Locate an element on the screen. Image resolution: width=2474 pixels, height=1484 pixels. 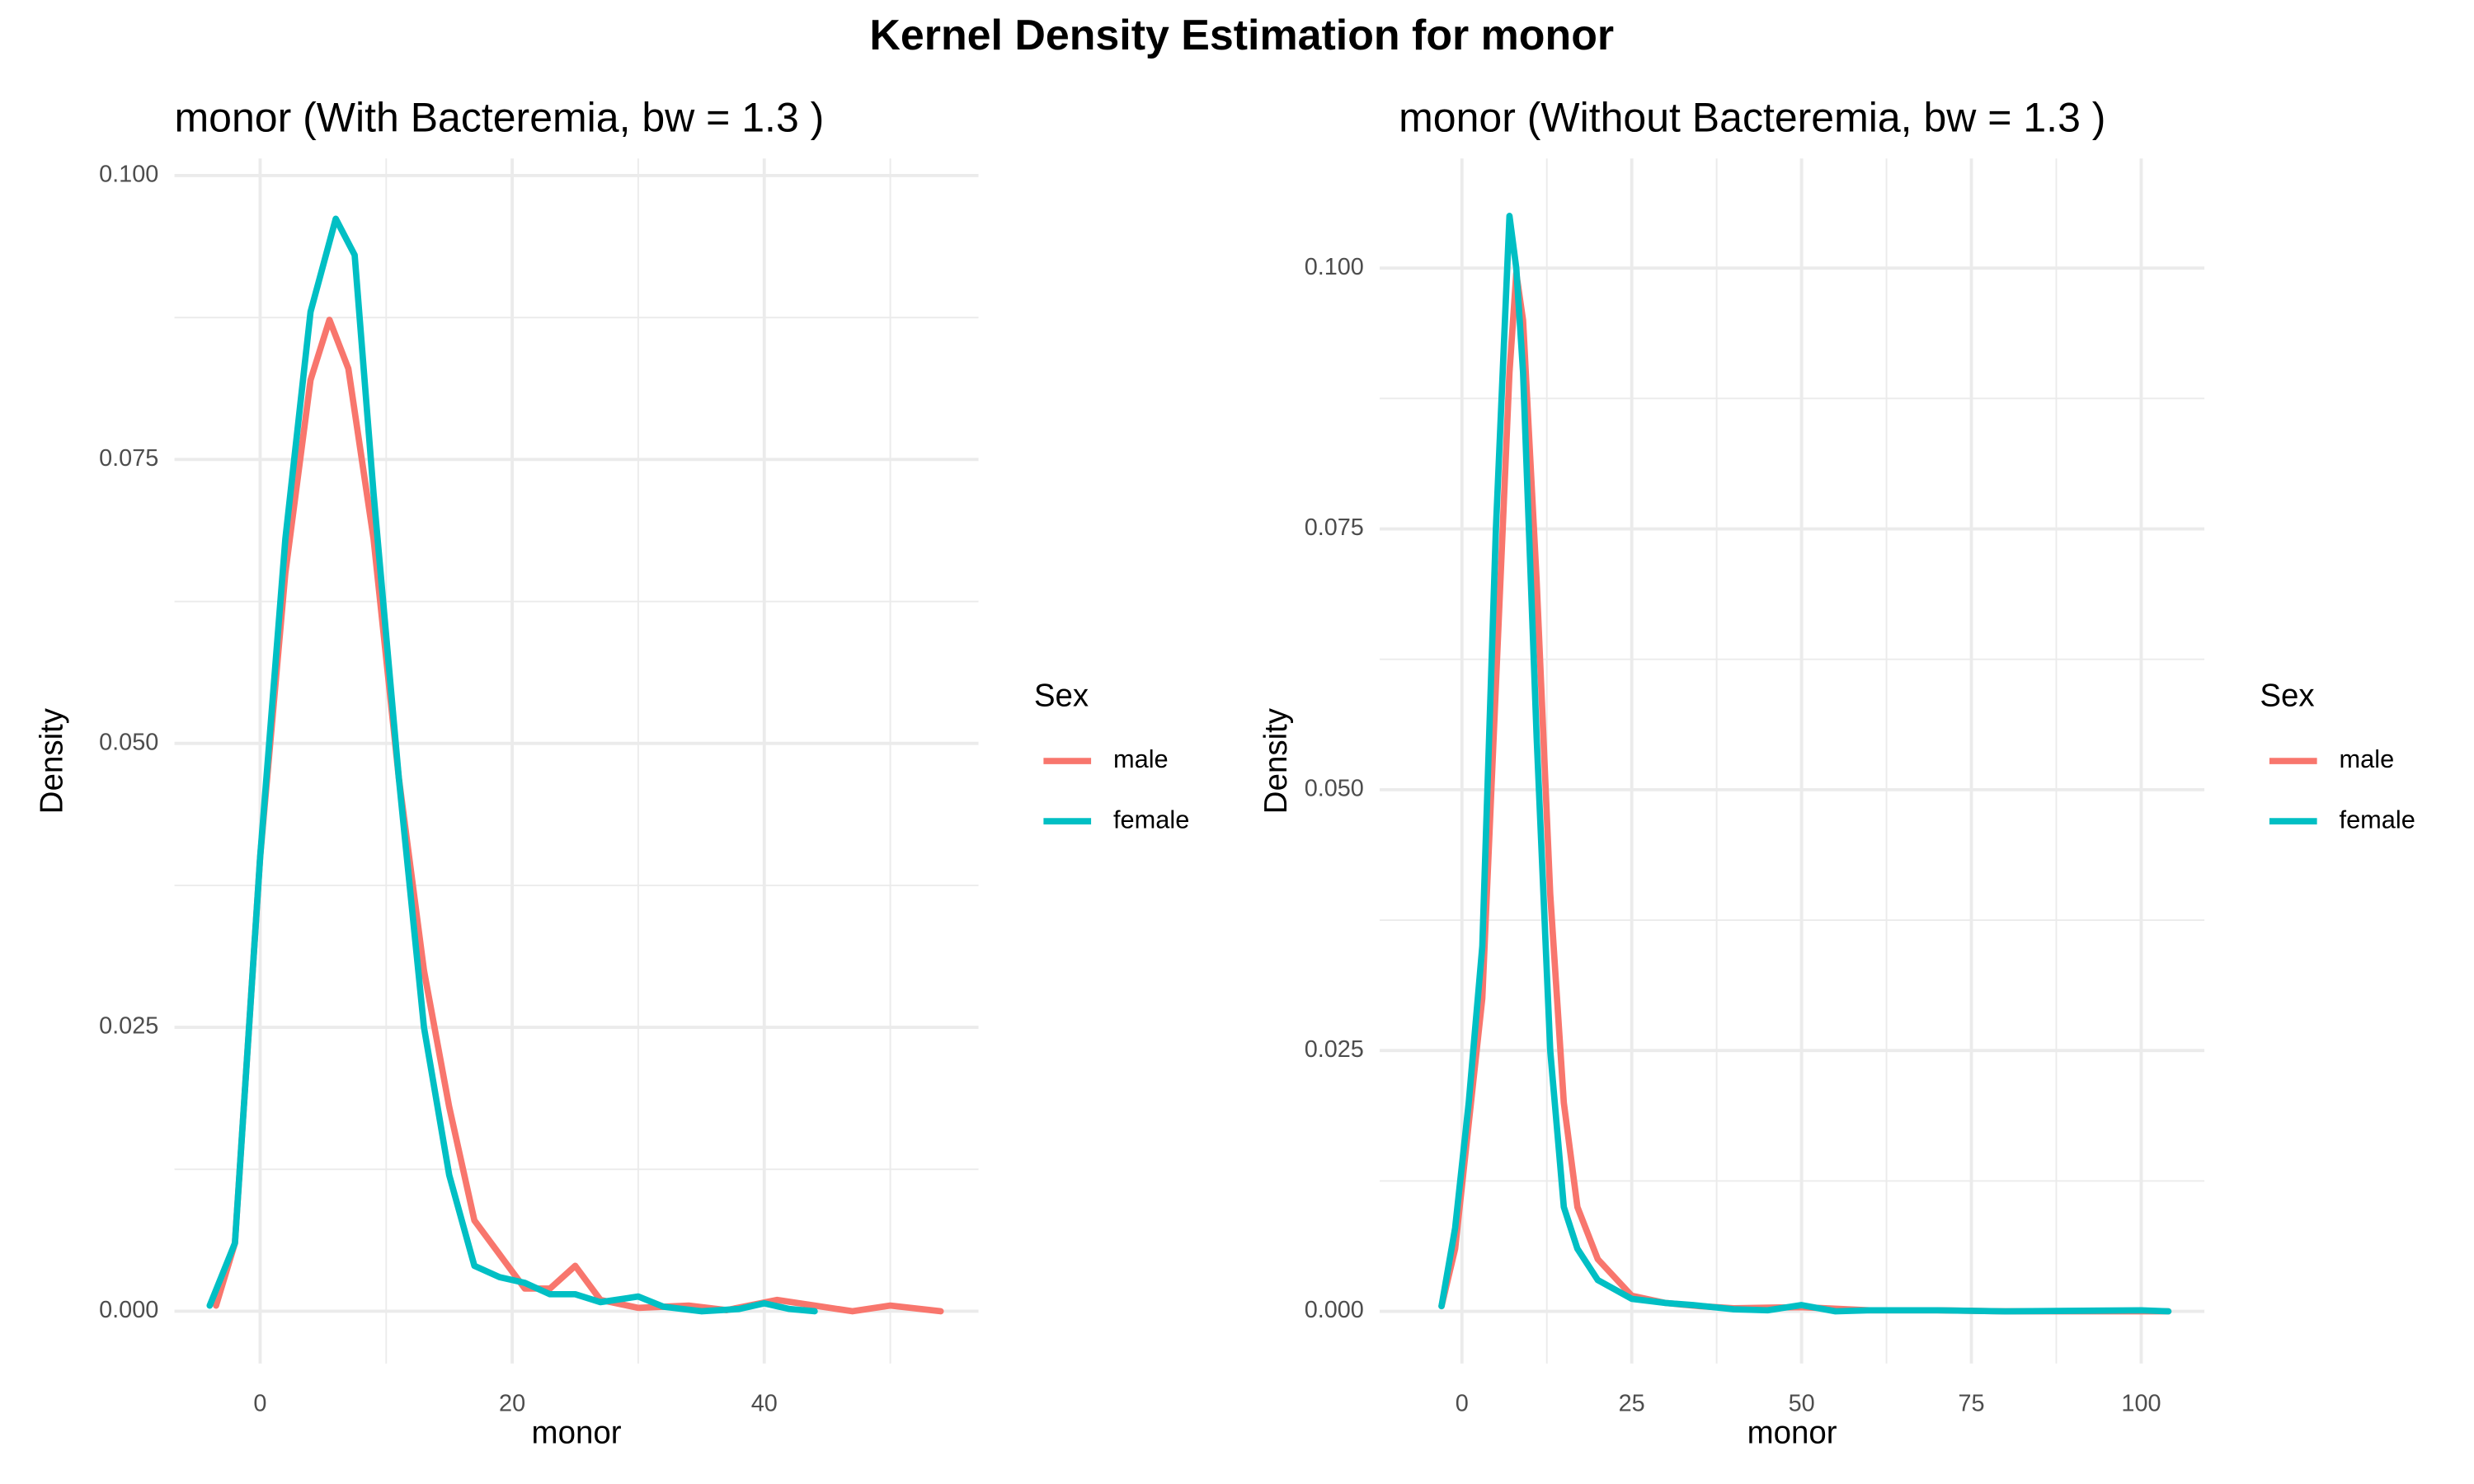
figure-title: Kernel Density Estimation for monor is located at coordinates (1241, 35).